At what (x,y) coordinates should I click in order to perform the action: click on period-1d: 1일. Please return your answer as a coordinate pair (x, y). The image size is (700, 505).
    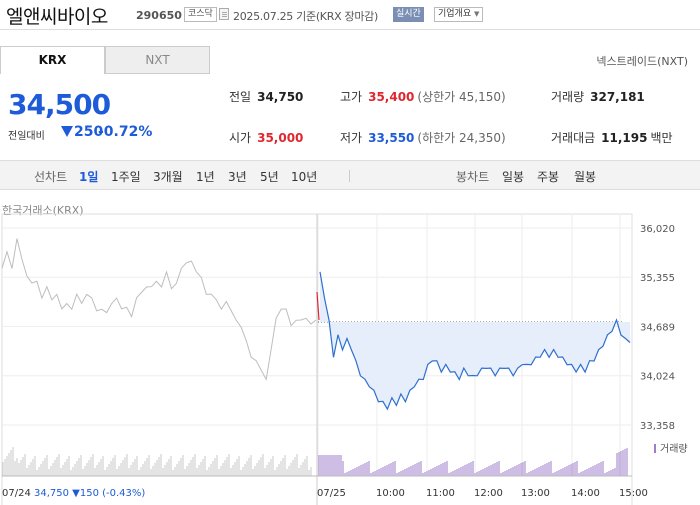
    Looking at the image, I should click on (89, 177).